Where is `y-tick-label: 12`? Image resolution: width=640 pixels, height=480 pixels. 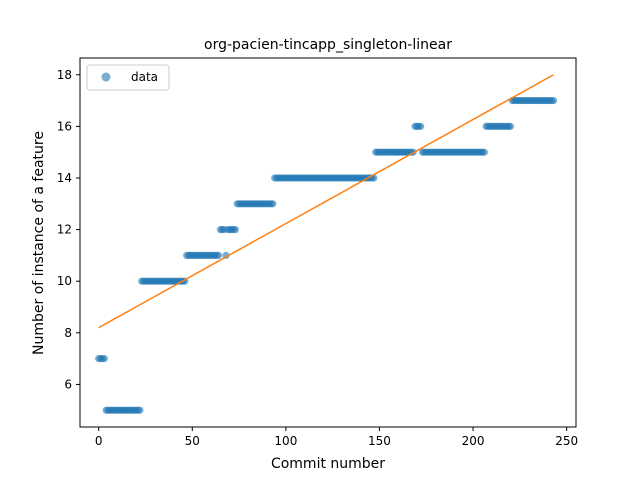
y-tick-label: 12 is located at coordinates (64, 230).